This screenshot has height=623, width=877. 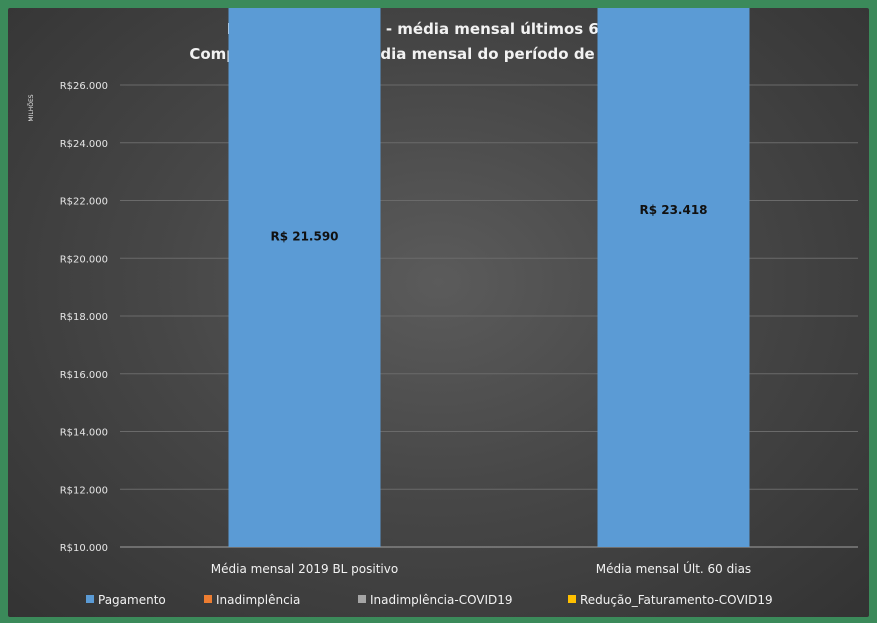 What do you see at coordinates (304, 569) in the screenshot?
I see `category-label: Média mensal 2019 BL positivo` at bounding box center [304, 569].